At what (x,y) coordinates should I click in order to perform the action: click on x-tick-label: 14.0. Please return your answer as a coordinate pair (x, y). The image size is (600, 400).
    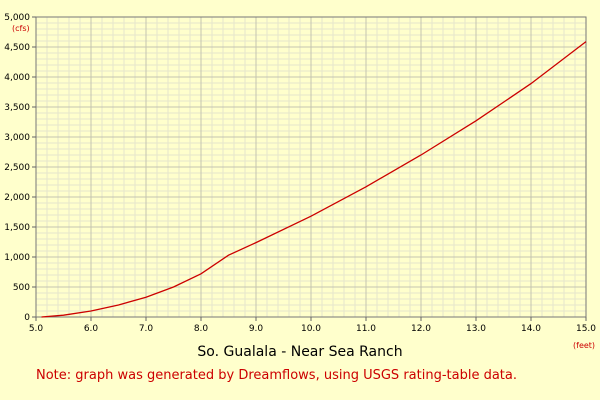
    Looking at the image, I should click on (531, 329).